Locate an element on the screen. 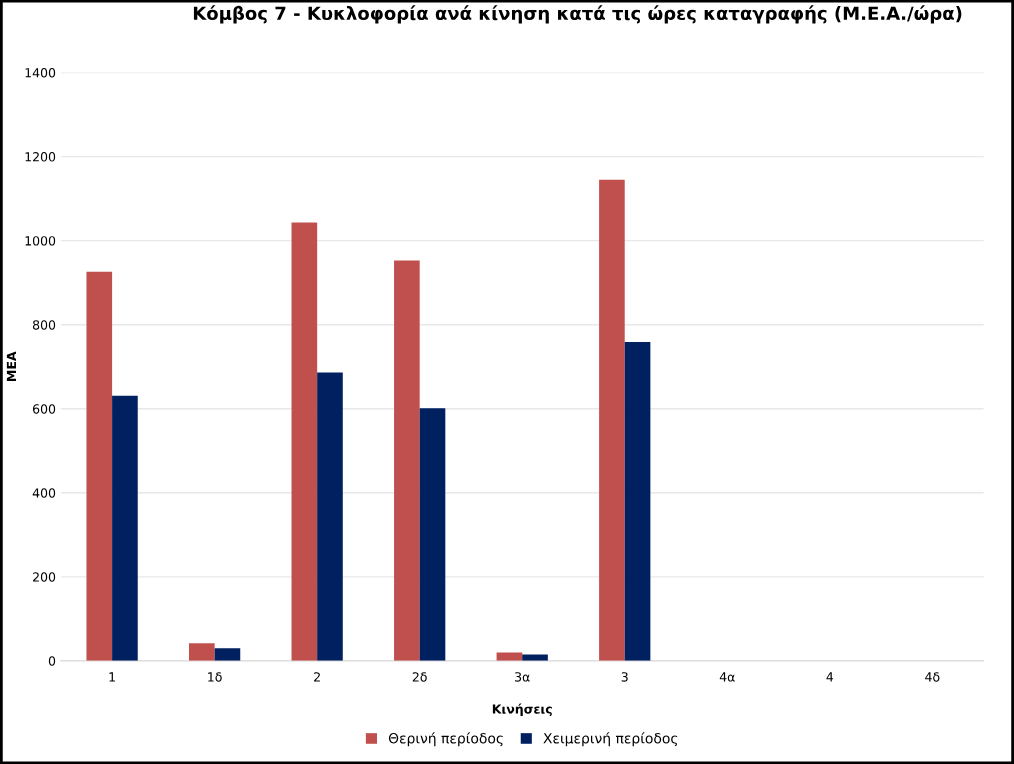 The height and width of the screenshot is (764, 1014). y-tick-label: 400 is located at coordinates (44, 493).